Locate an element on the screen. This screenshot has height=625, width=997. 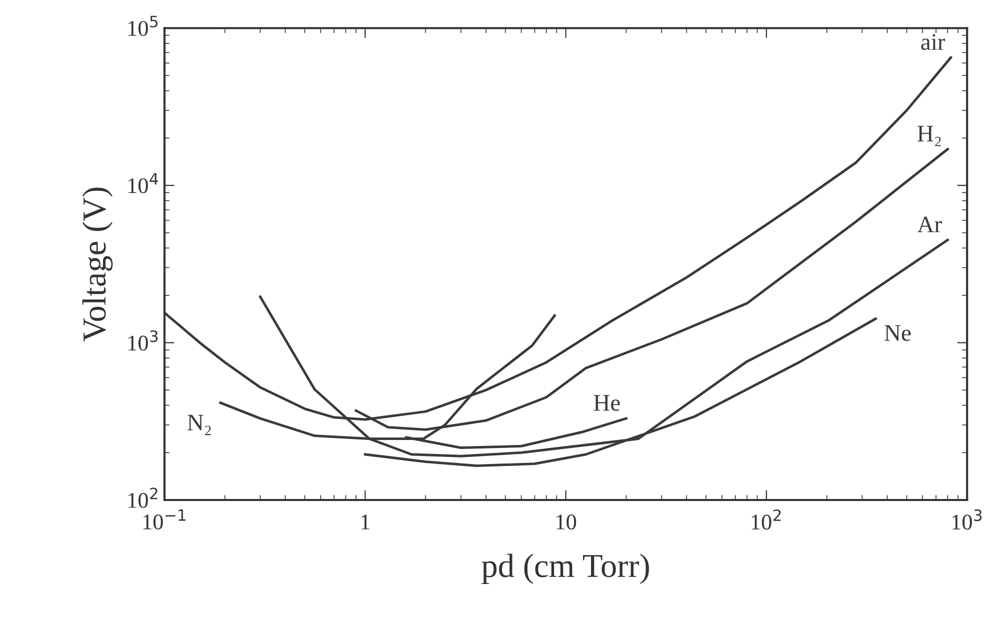
series-label: He is located at coordinates (607, 403).